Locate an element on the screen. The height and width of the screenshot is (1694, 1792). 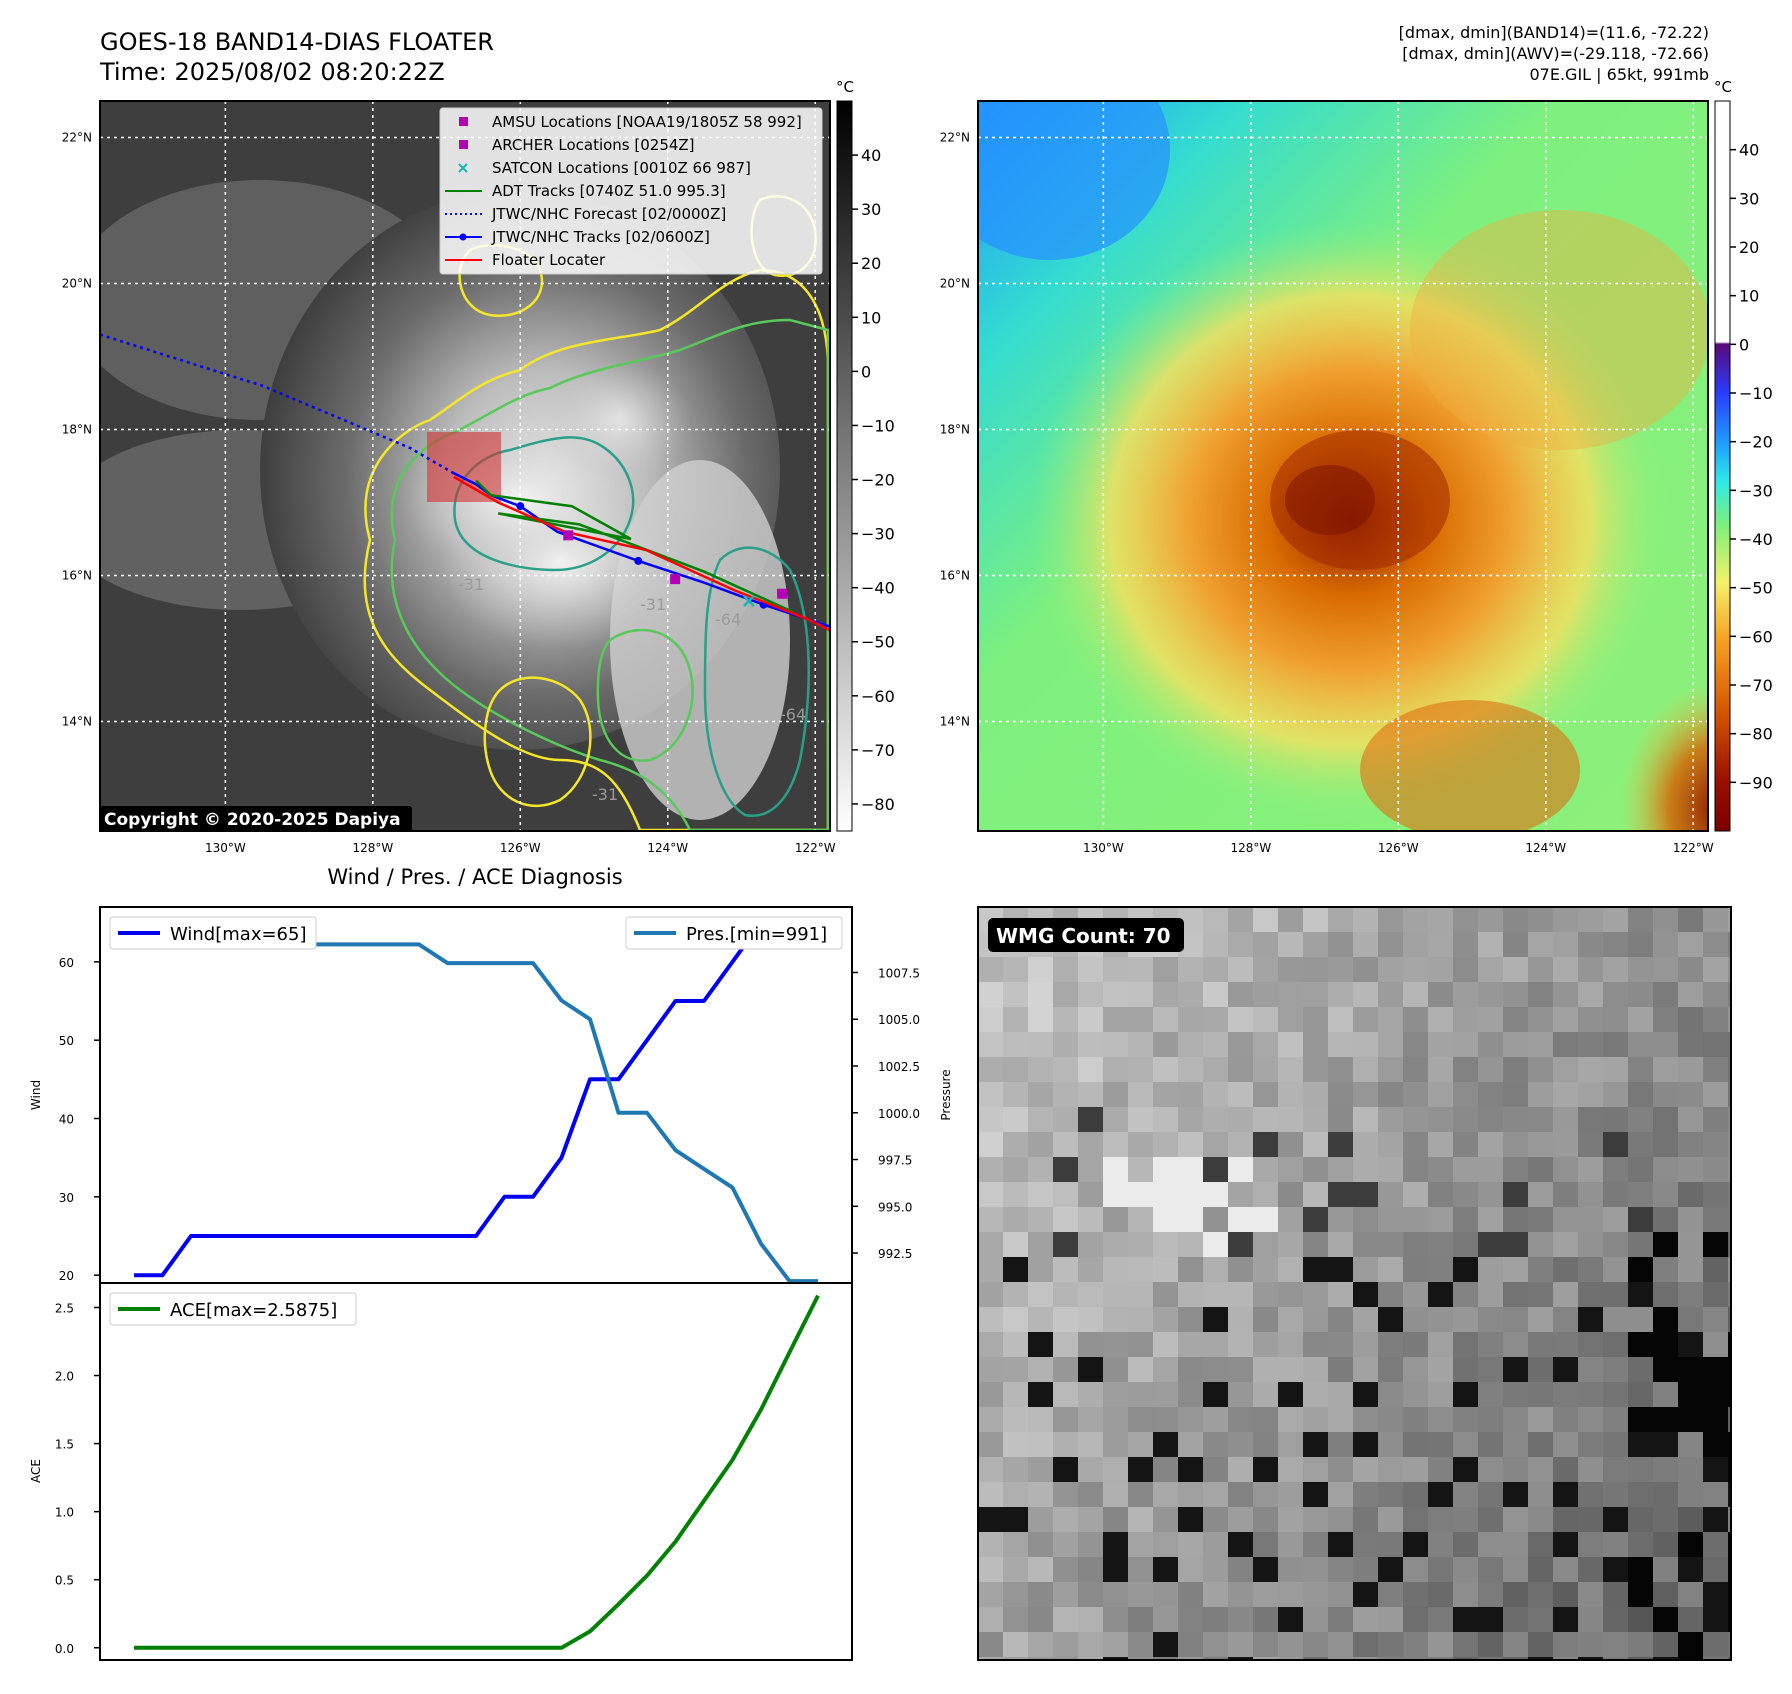
pressure-legend: Pres.[min=991] is located at coordinates (734, 933).